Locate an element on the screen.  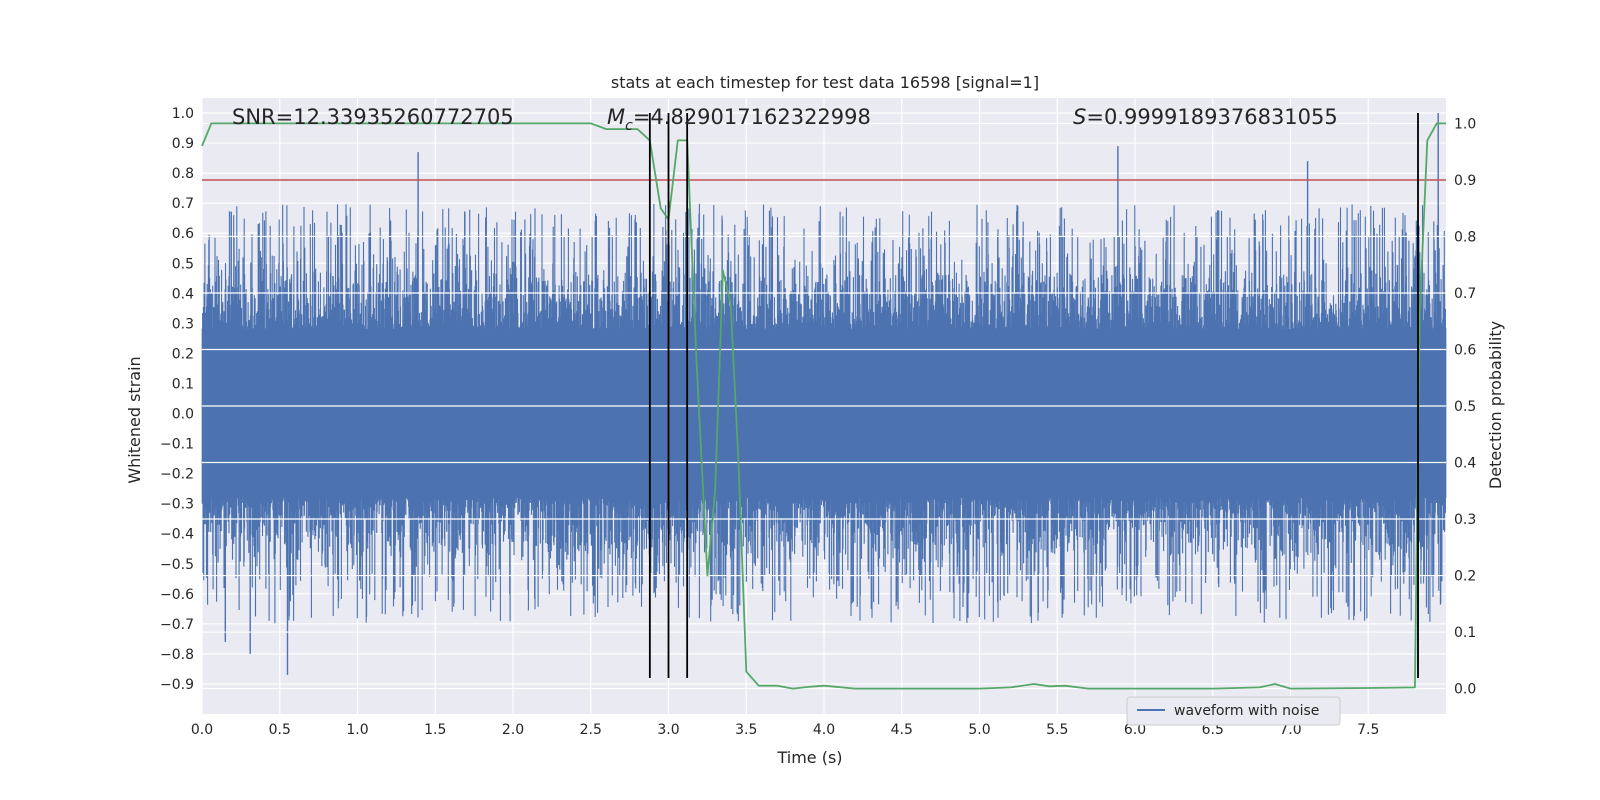
y2-tick-label: 0.3 is located at coordinates (1465, 520).